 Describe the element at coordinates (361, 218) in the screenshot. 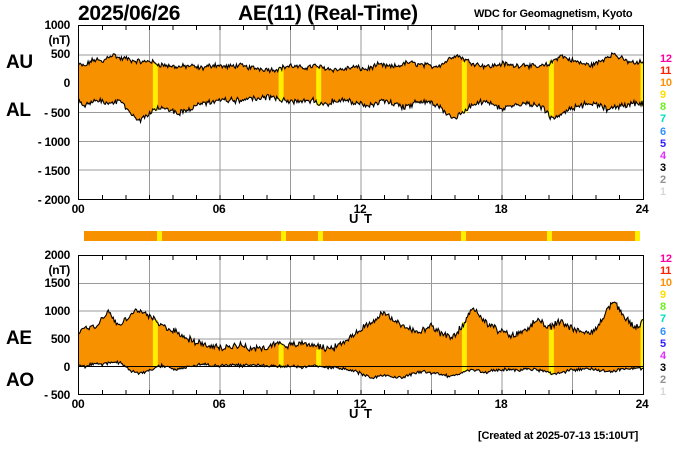

I see `top-x-axis-title: U T` at that location.